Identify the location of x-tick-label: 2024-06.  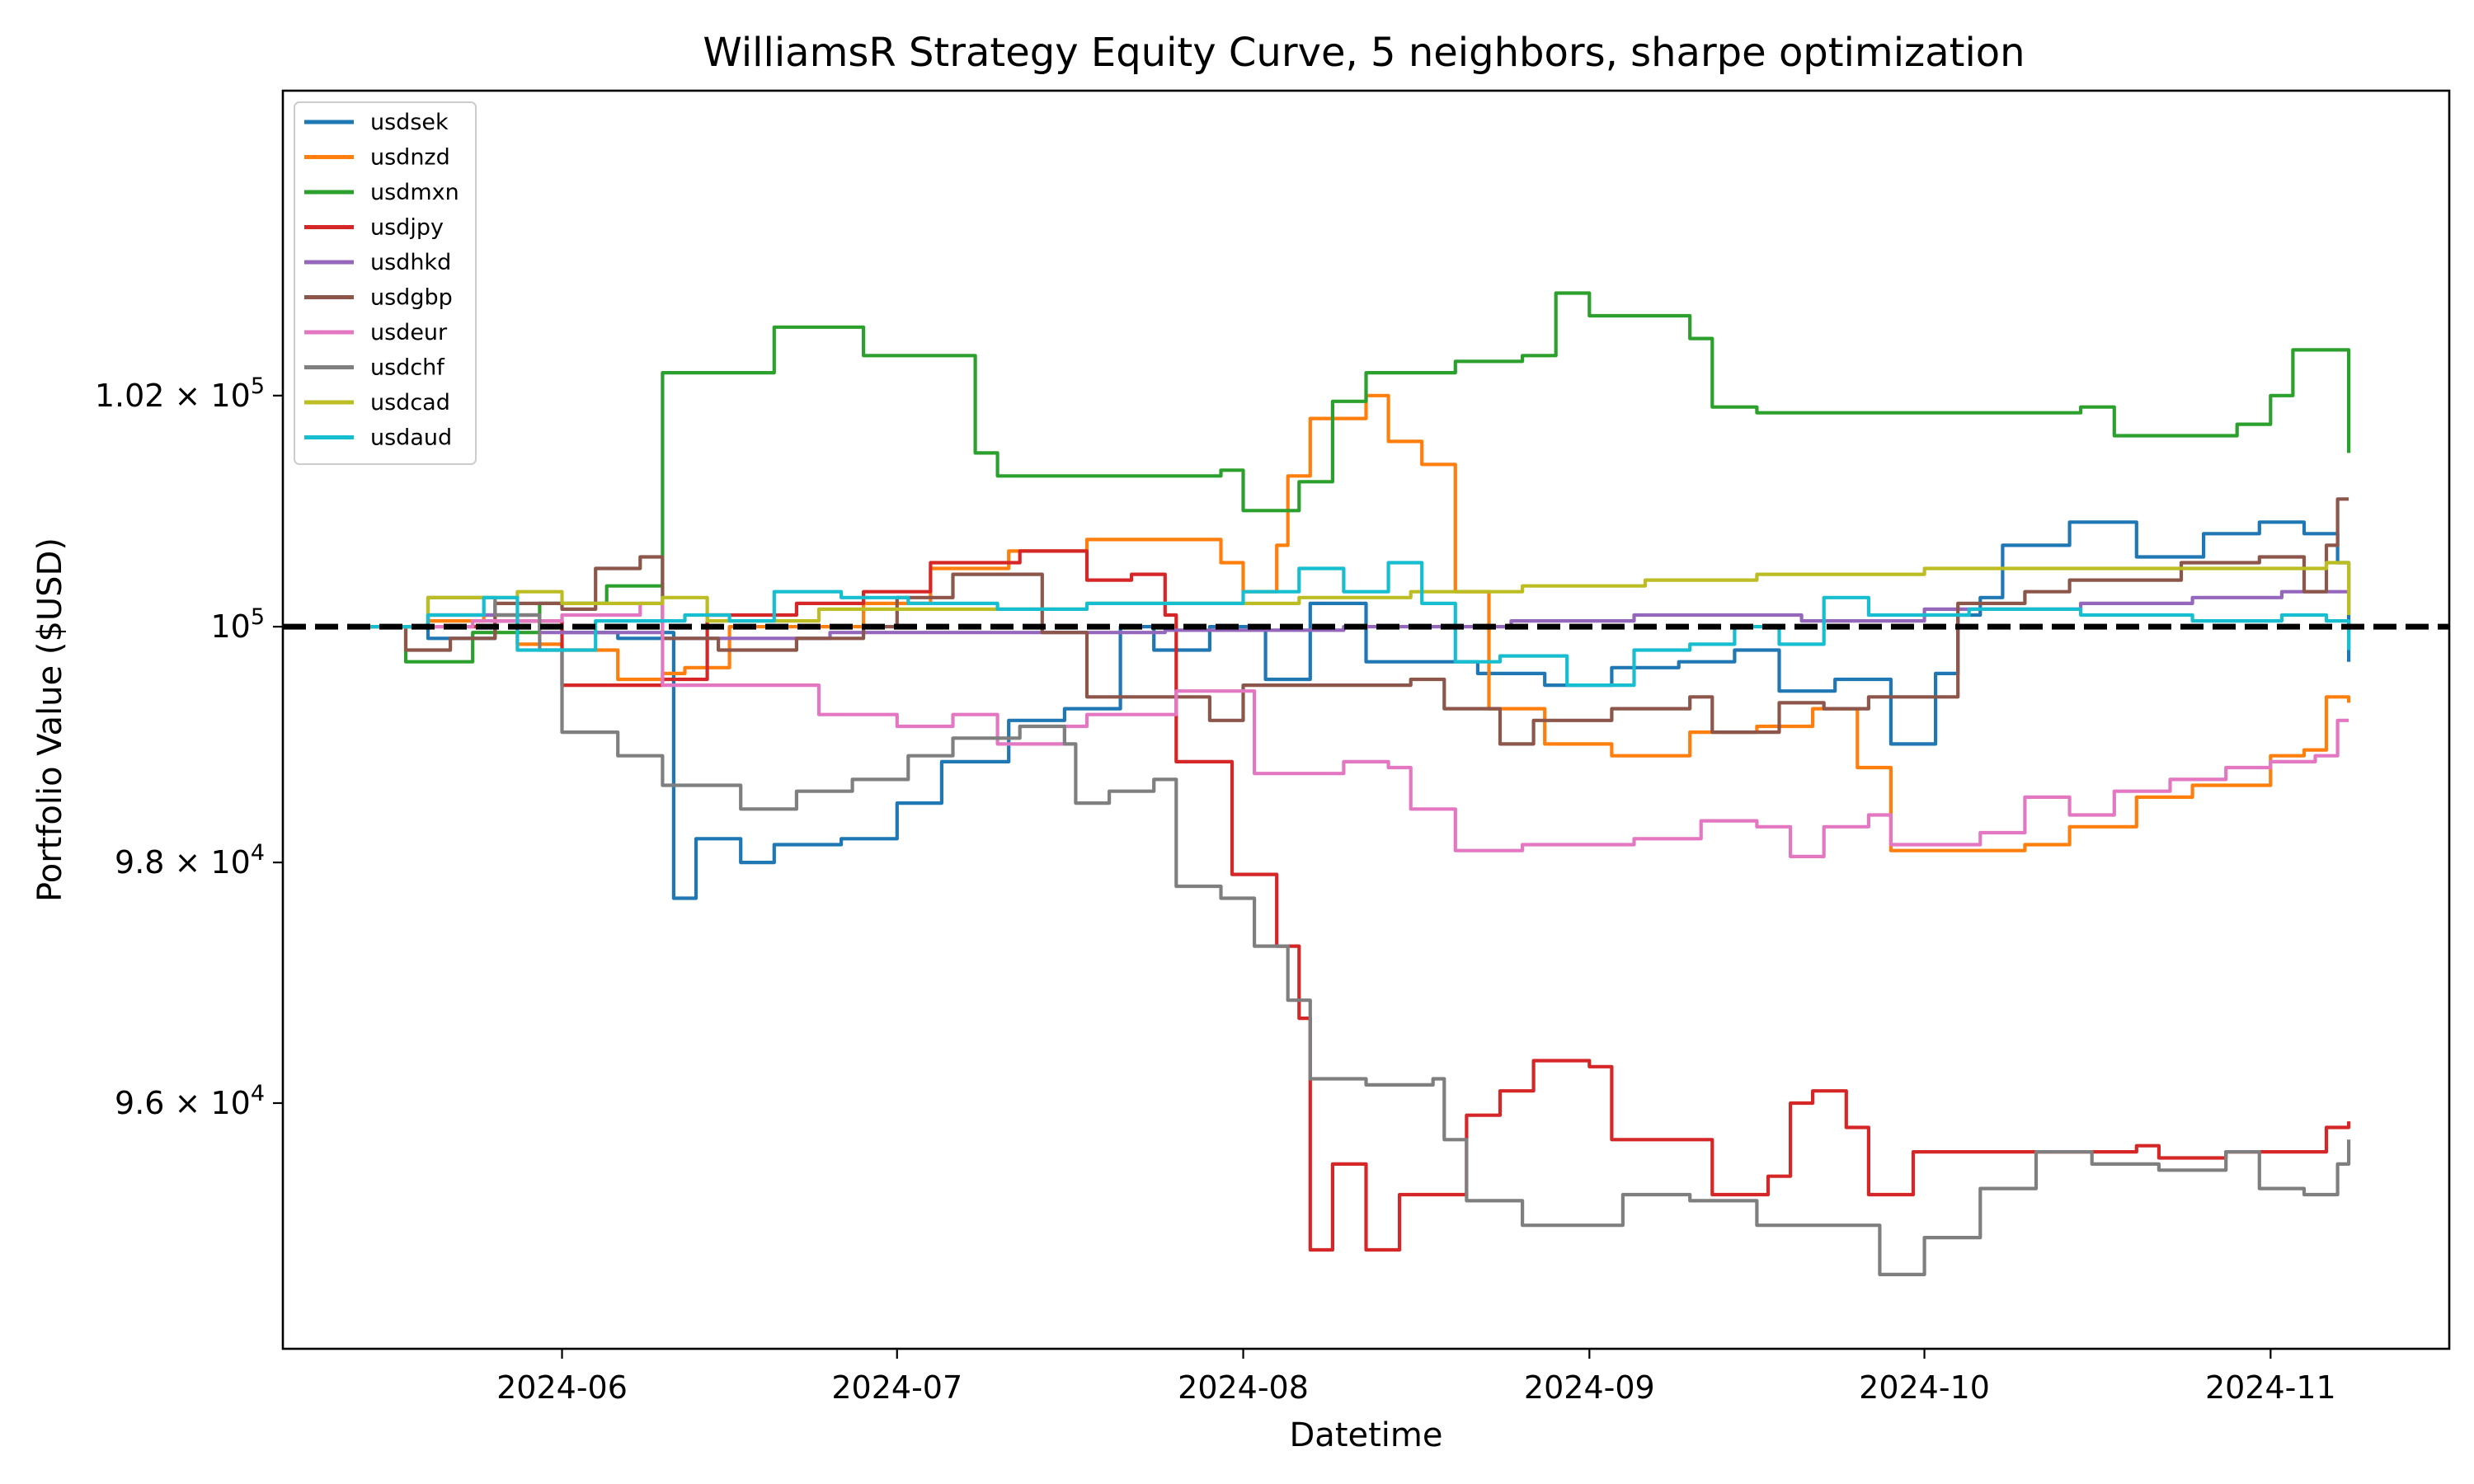
(562, 1387).